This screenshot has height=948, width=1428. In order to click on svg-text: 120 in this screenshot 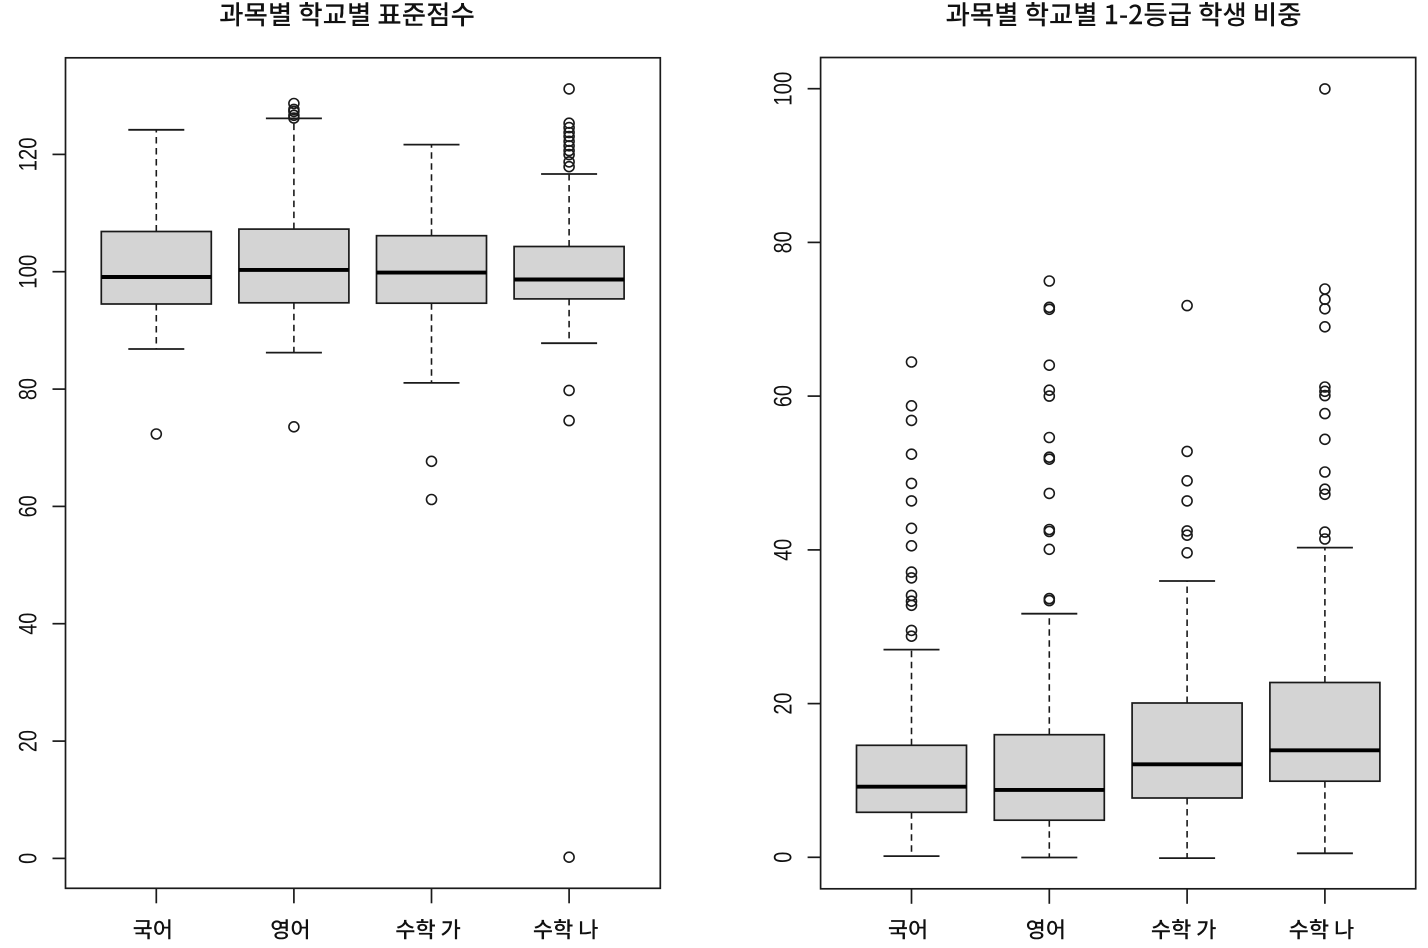, I will do `click(29, 154)`.